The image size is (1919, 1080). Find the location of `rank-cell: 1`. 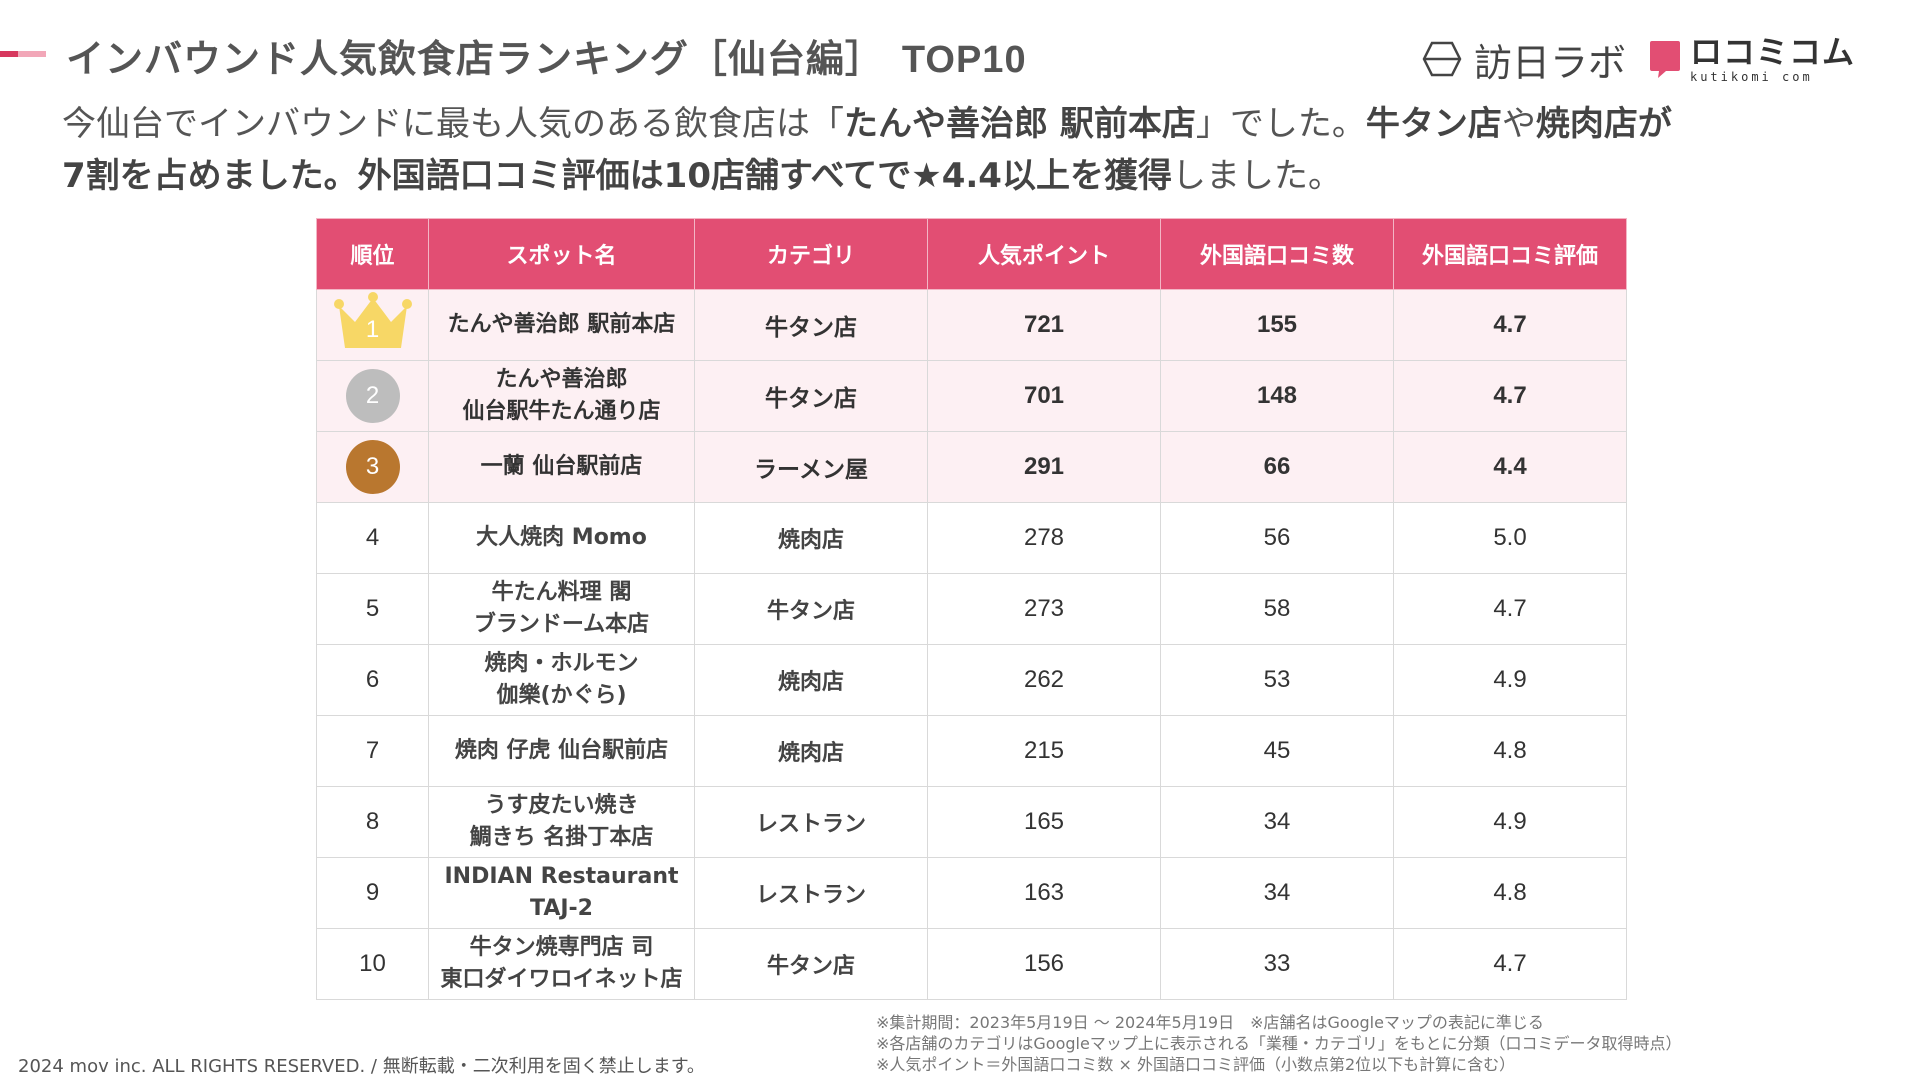

rank-cell: 1 is located at coordinates (372, 325).